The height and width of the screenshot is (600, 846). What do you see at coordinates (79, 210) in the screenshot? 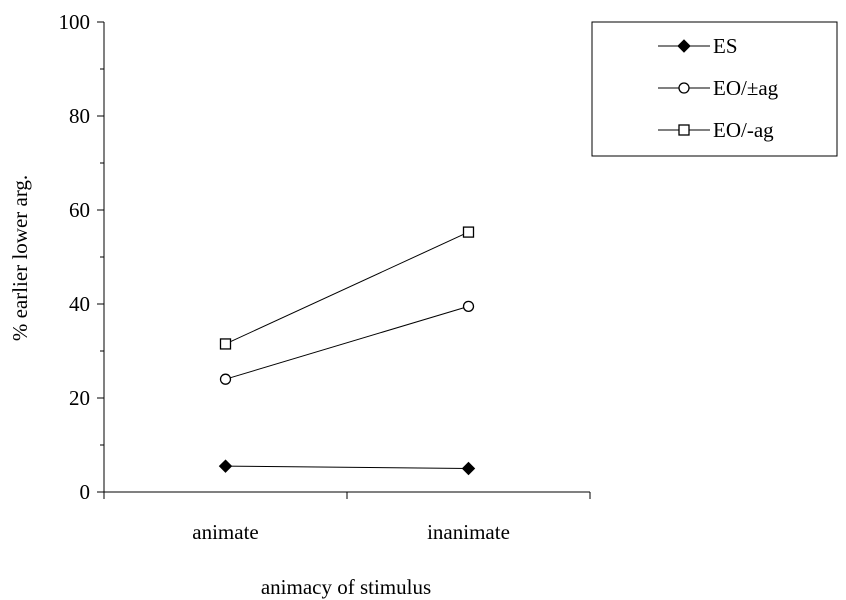
I see `y-tick-label: 60` at bounding box center [79, 210].